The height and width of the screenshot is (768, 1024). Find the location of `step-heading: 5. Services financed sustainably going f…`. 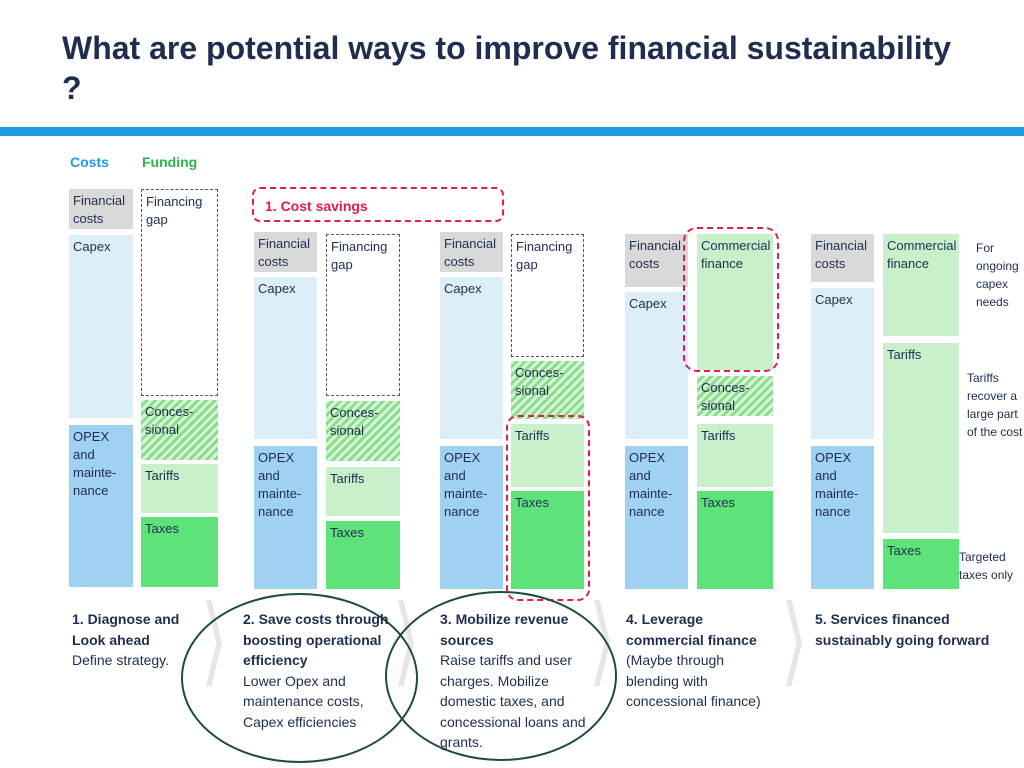

step-heading: 5. Services financed sustainably going f… is located at coordinates (902, 629).